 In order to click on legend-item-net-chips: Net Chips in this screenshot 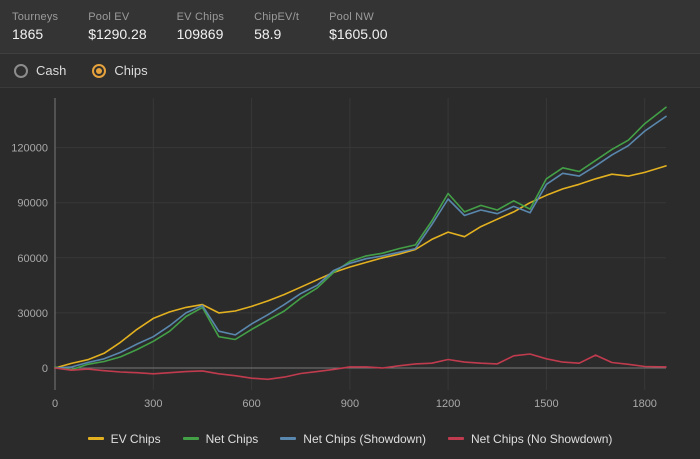, I will do `click(220, 438)`.